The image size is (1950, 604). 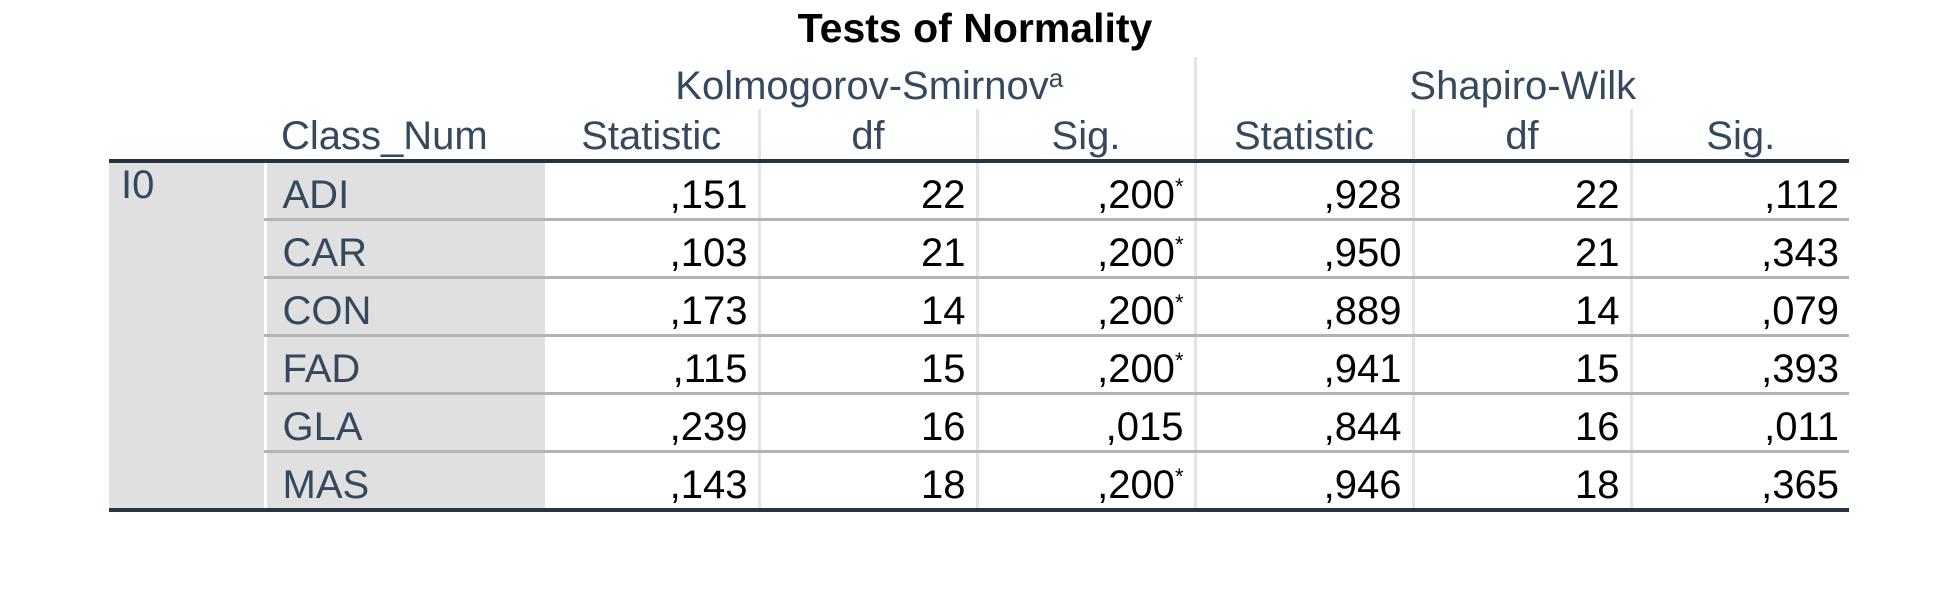 What do you see at coordinates (1740, 136) in the screenshot?
I see `sw-sig-header: Sig.` at bounding box center [1740, 136].